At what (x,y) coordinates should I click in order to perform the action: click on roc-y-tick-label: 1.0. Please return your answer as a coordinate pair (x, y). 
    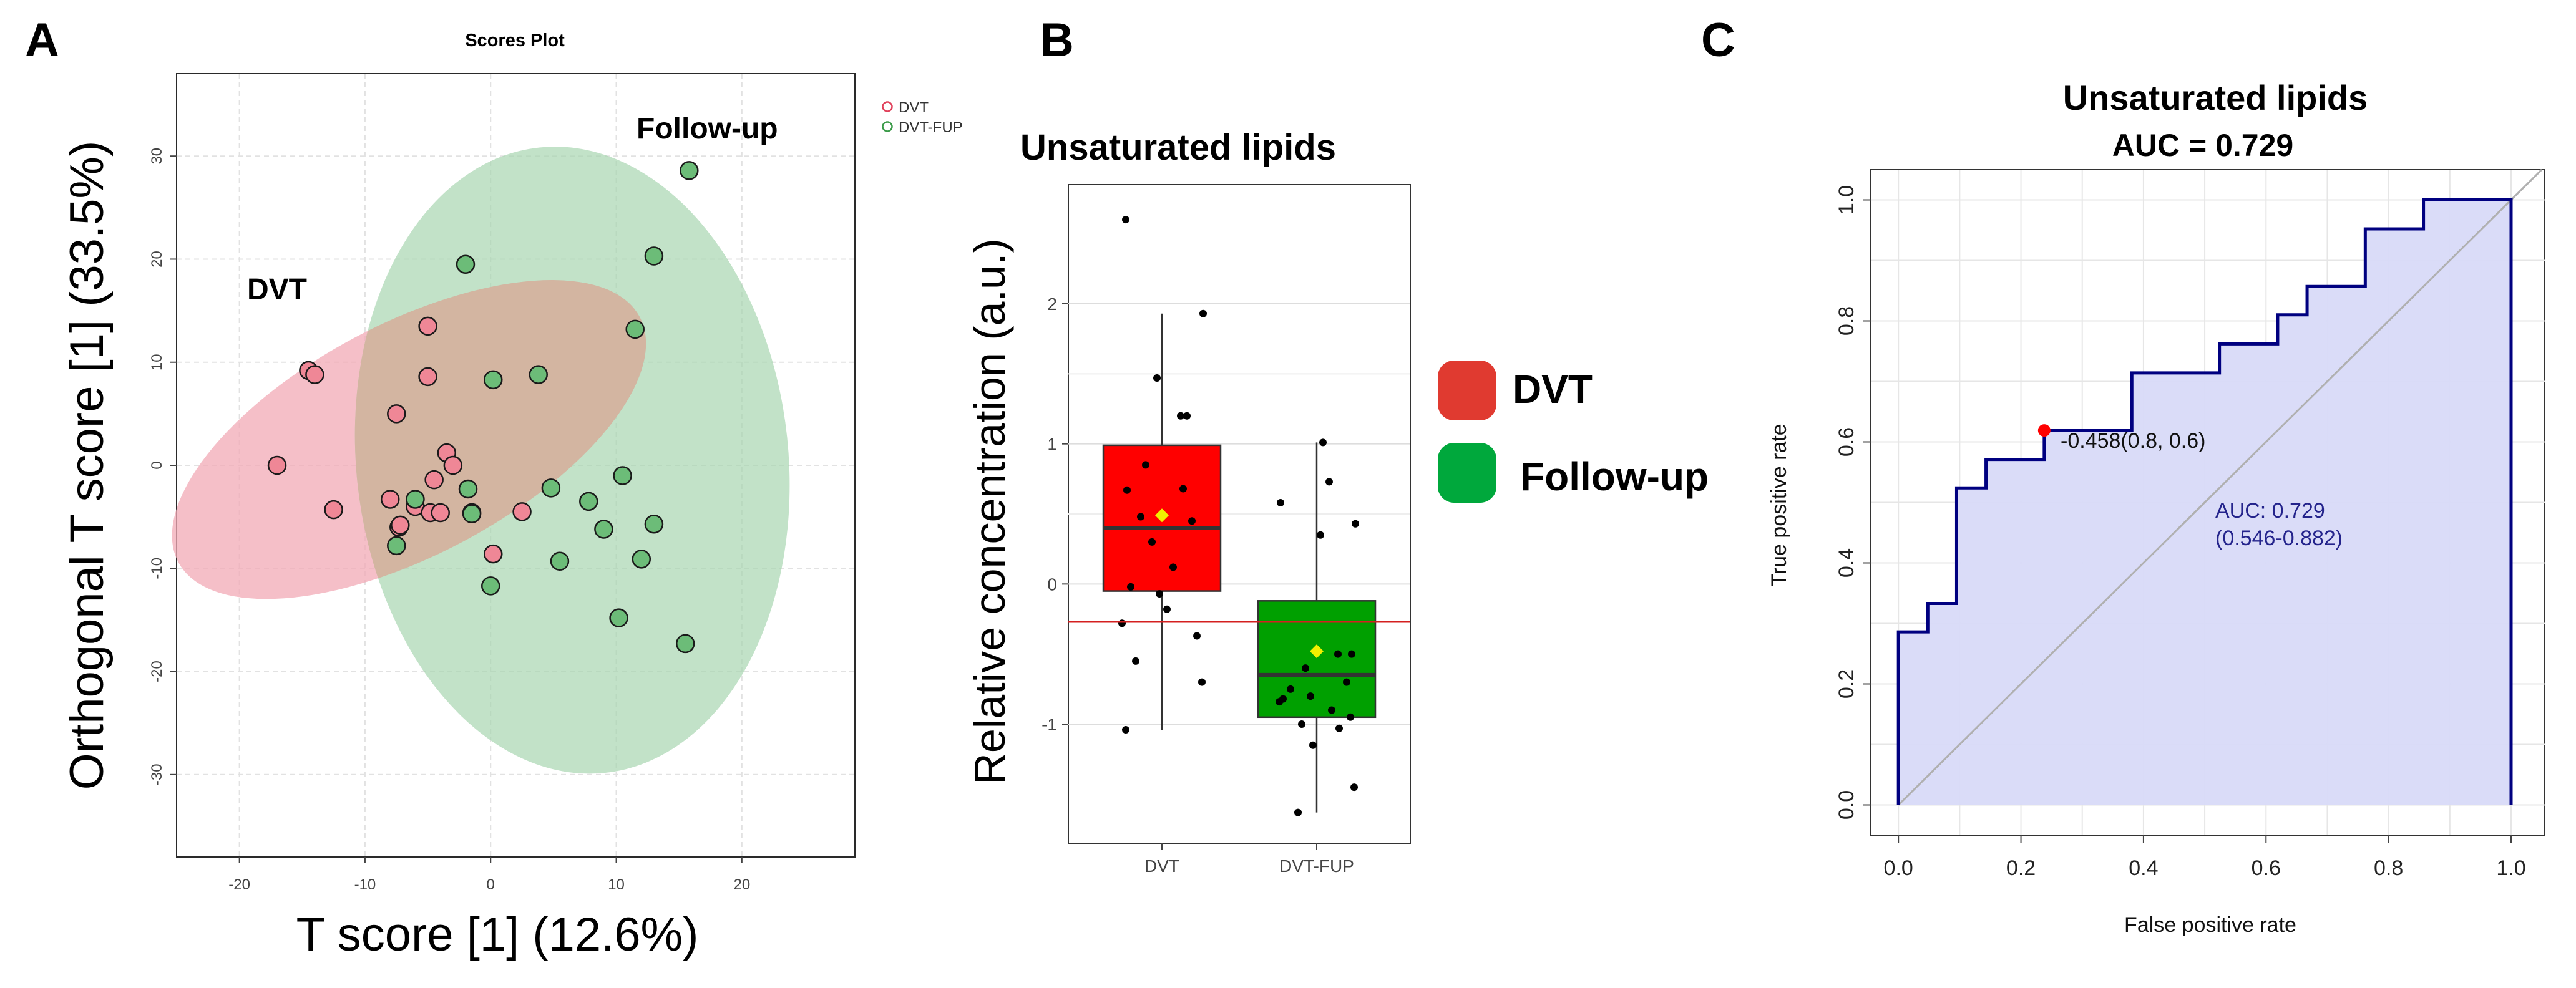
    Looking at the image, I should click on (1846, 200).